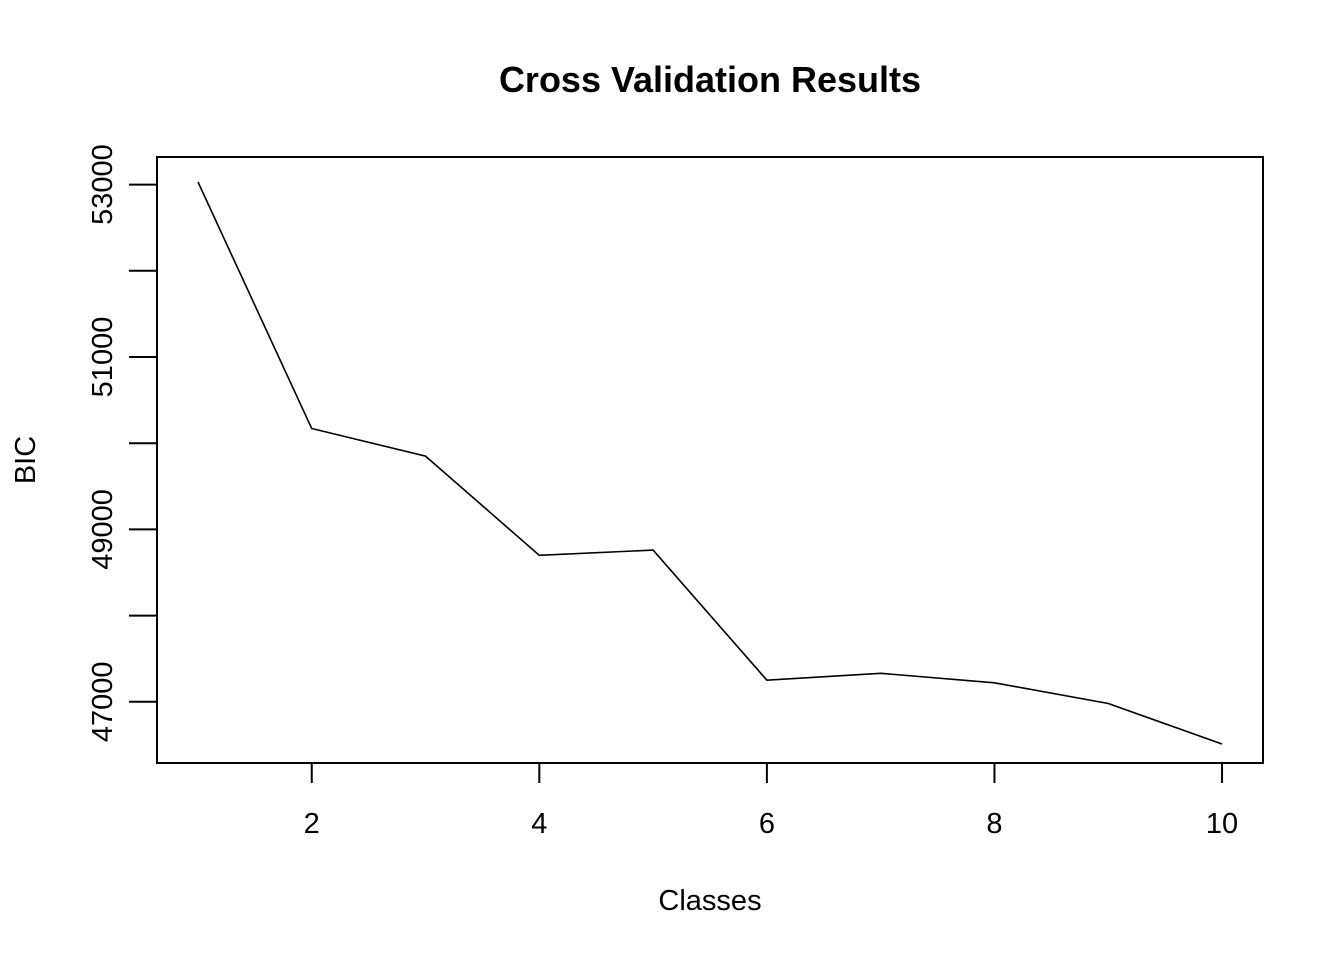 This screenshot has width=1344, height=960. I want to click on x-tick-label: 4, so click(539, 824).